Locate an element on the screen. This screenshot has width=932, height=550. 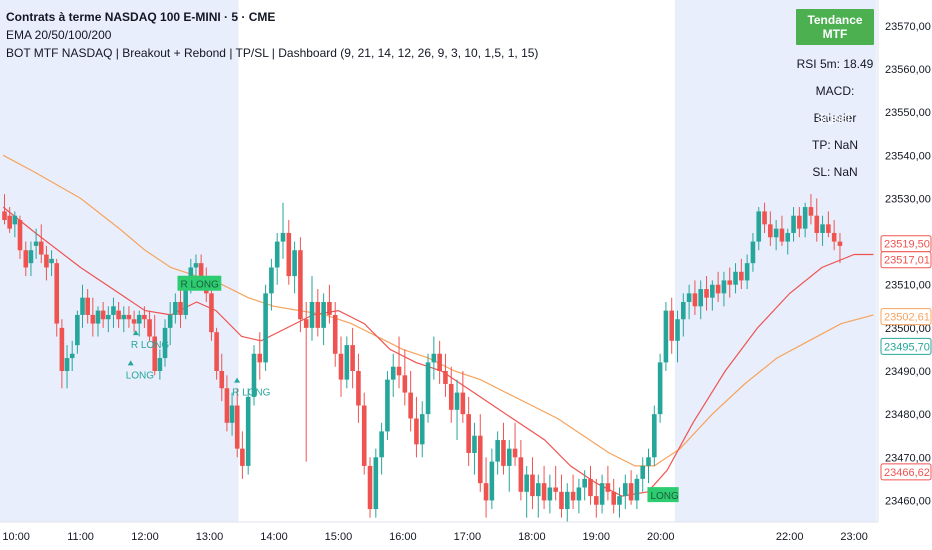
price-tick-label: 23550,00 is located at coordinates (908, 113).